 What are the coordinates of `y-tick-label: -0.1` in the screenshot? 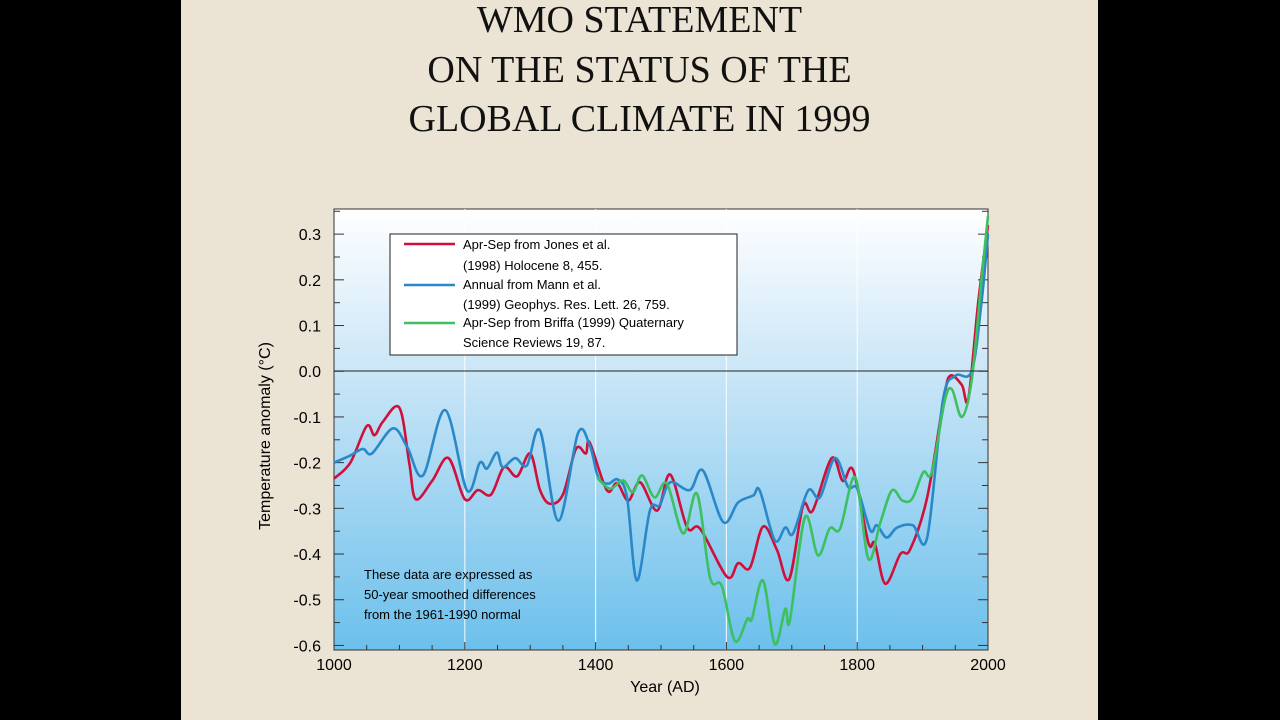 It's located at (307, 418).